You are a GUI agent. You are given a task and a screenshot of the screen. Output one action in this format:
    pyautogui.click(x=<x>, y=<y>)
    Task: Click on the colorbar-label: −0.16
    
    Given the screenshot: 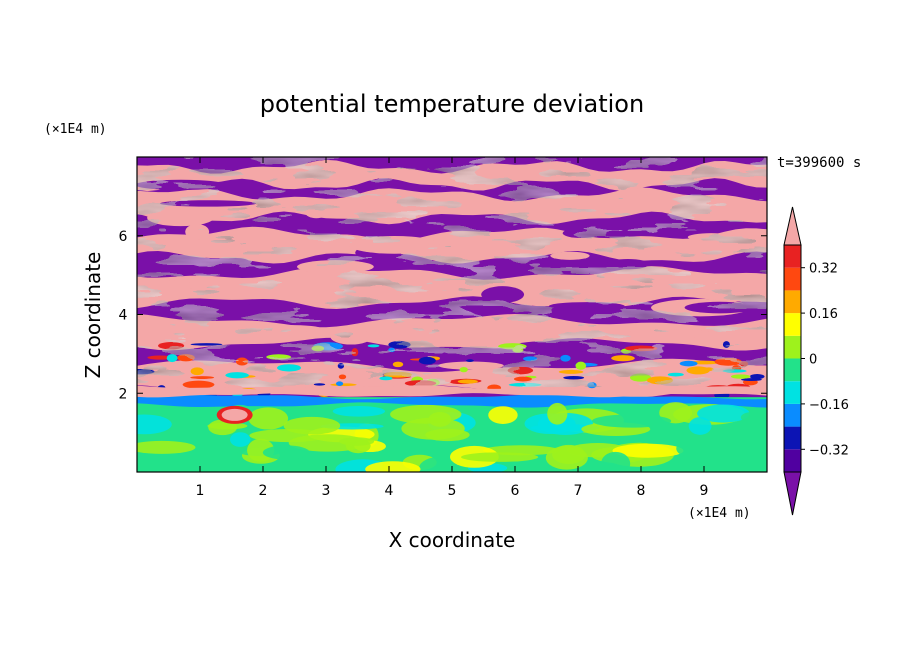 What is the action you would take?
    pyautogui.click(x=829, y=405)
    